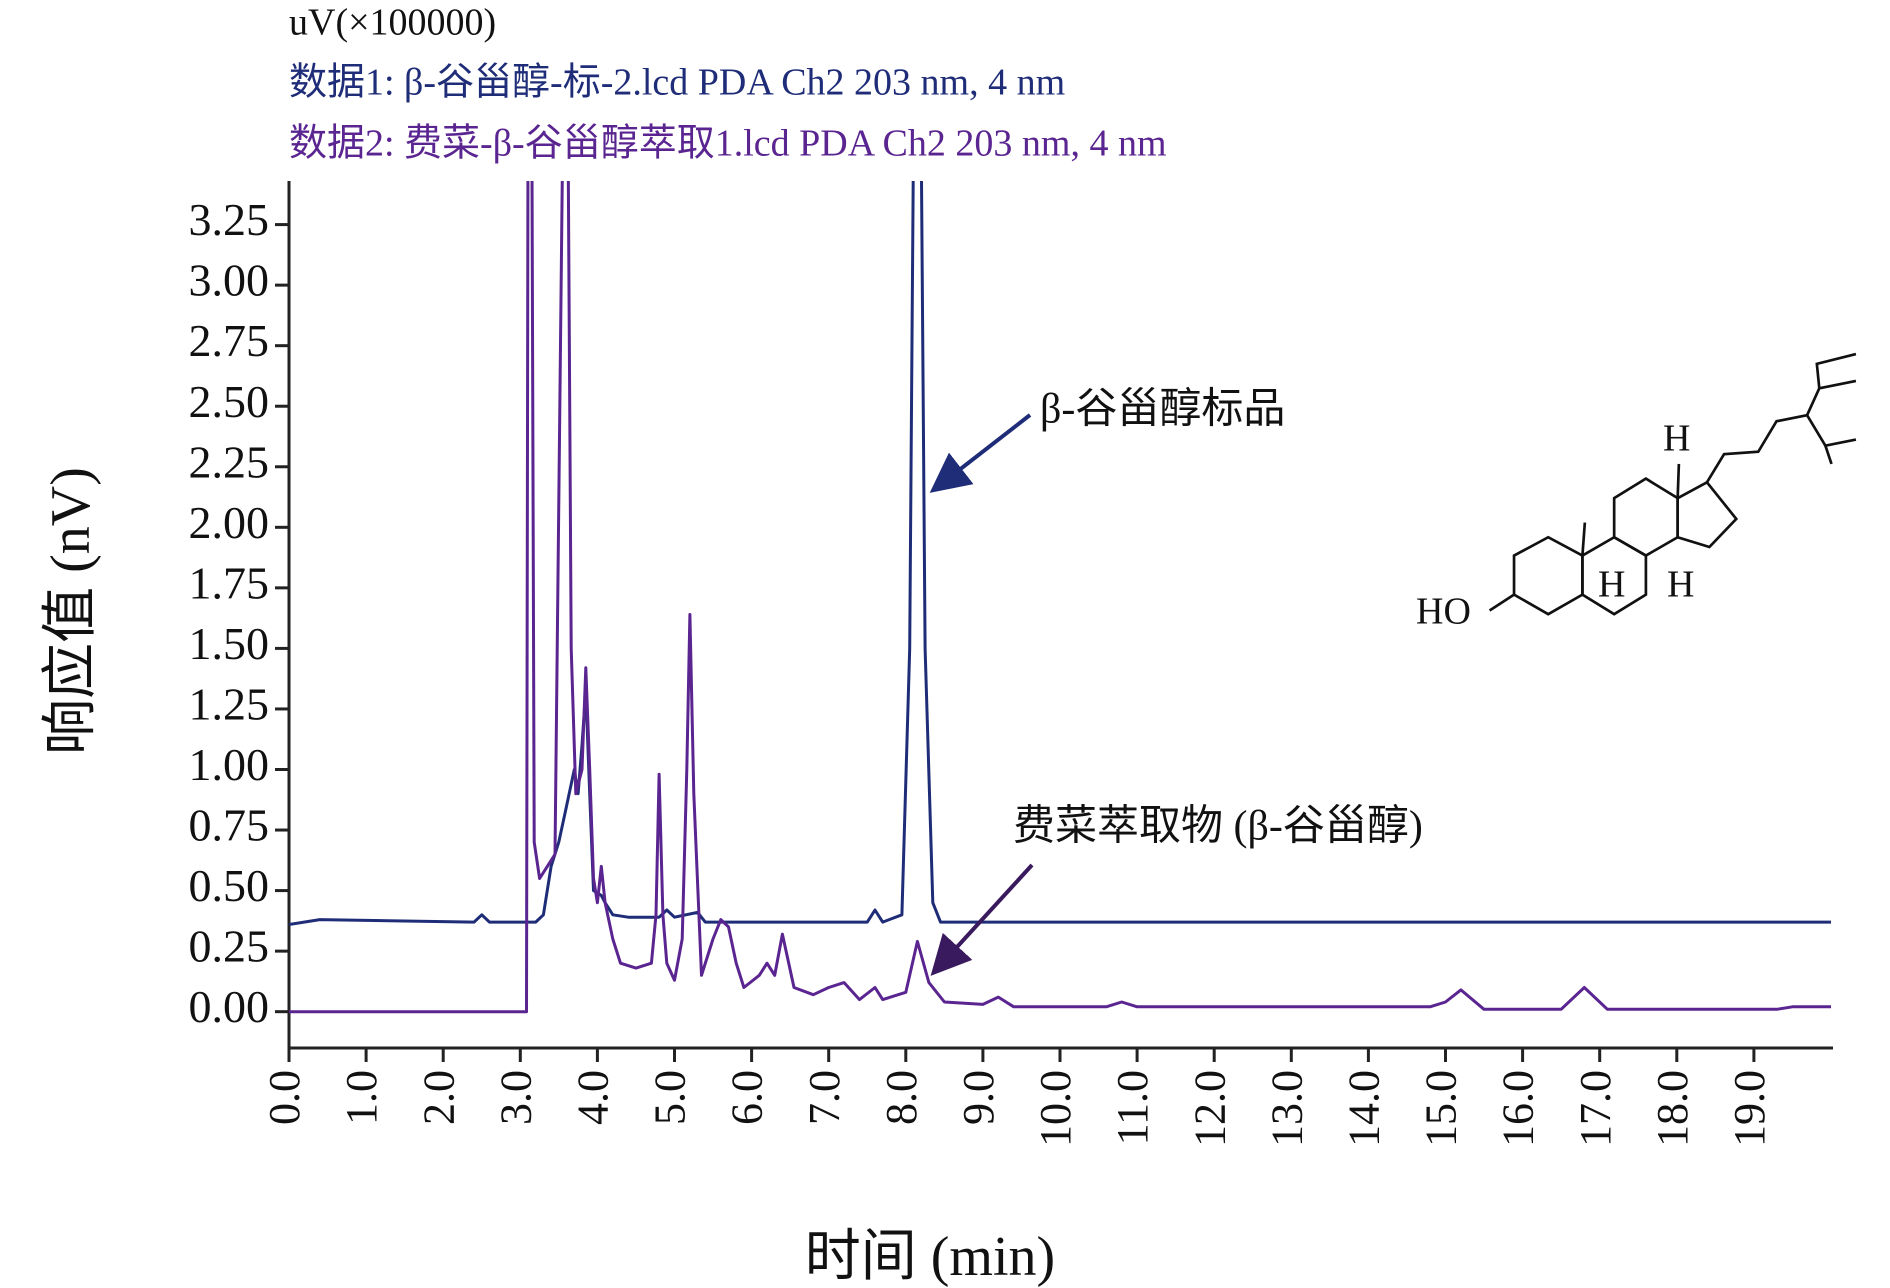 This screenshot has height=1288, width=1890. I want to click on x-tick-label: 12.0, so click(1209, 1108).